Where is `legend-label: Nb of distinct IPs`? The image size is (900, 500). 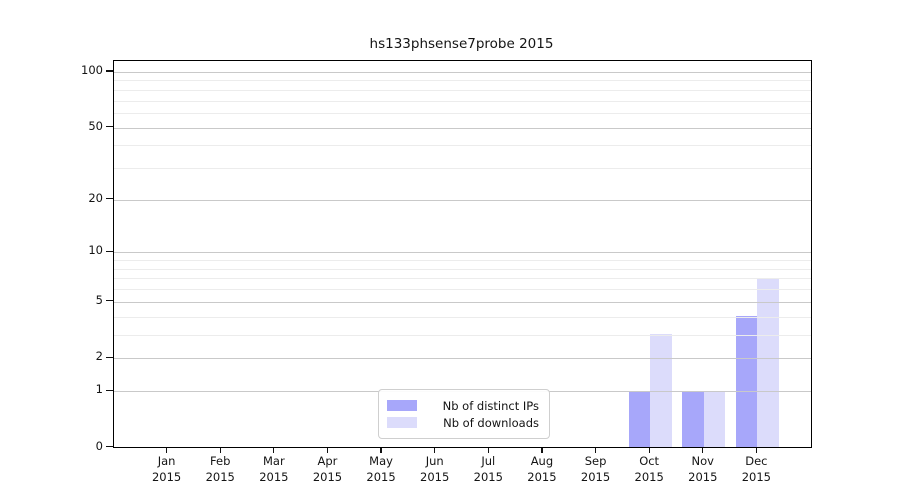
legend-label: Nb of distinct IPs is located at coordinates (490, 405).